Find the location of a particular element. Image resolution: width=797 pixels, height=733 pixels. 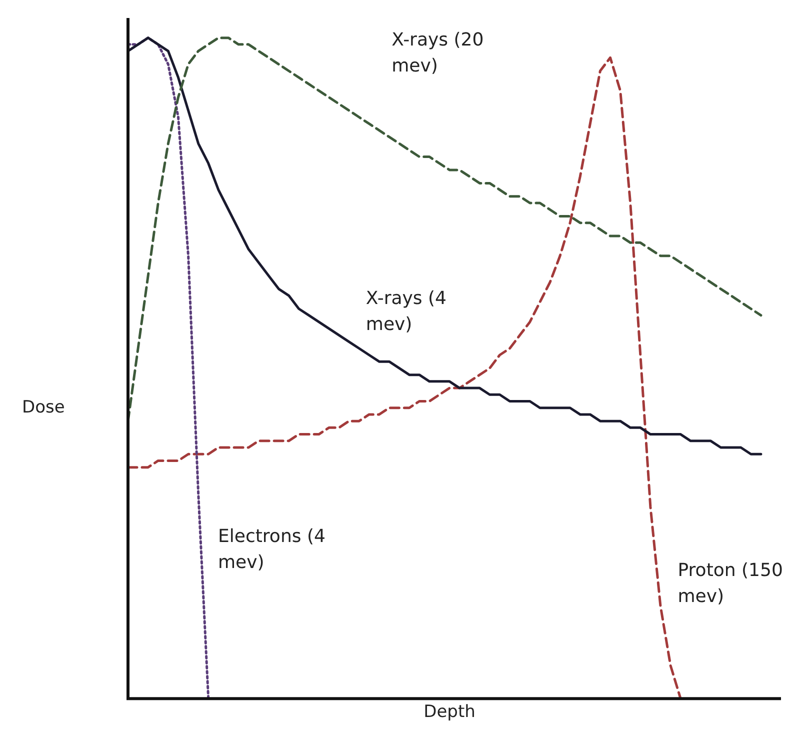

text: X-rays (20 mev) is located at coordinates (438, 52).